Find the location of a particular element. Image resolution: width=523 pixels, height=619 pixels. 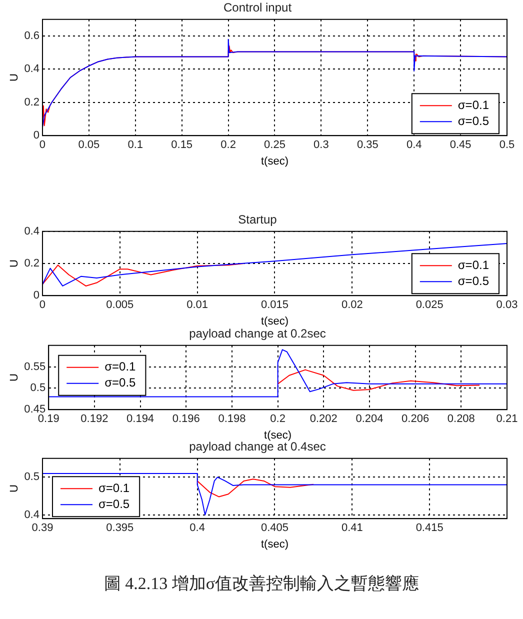

x-tick-label: 0.015 is located at coordinates (274, 305).